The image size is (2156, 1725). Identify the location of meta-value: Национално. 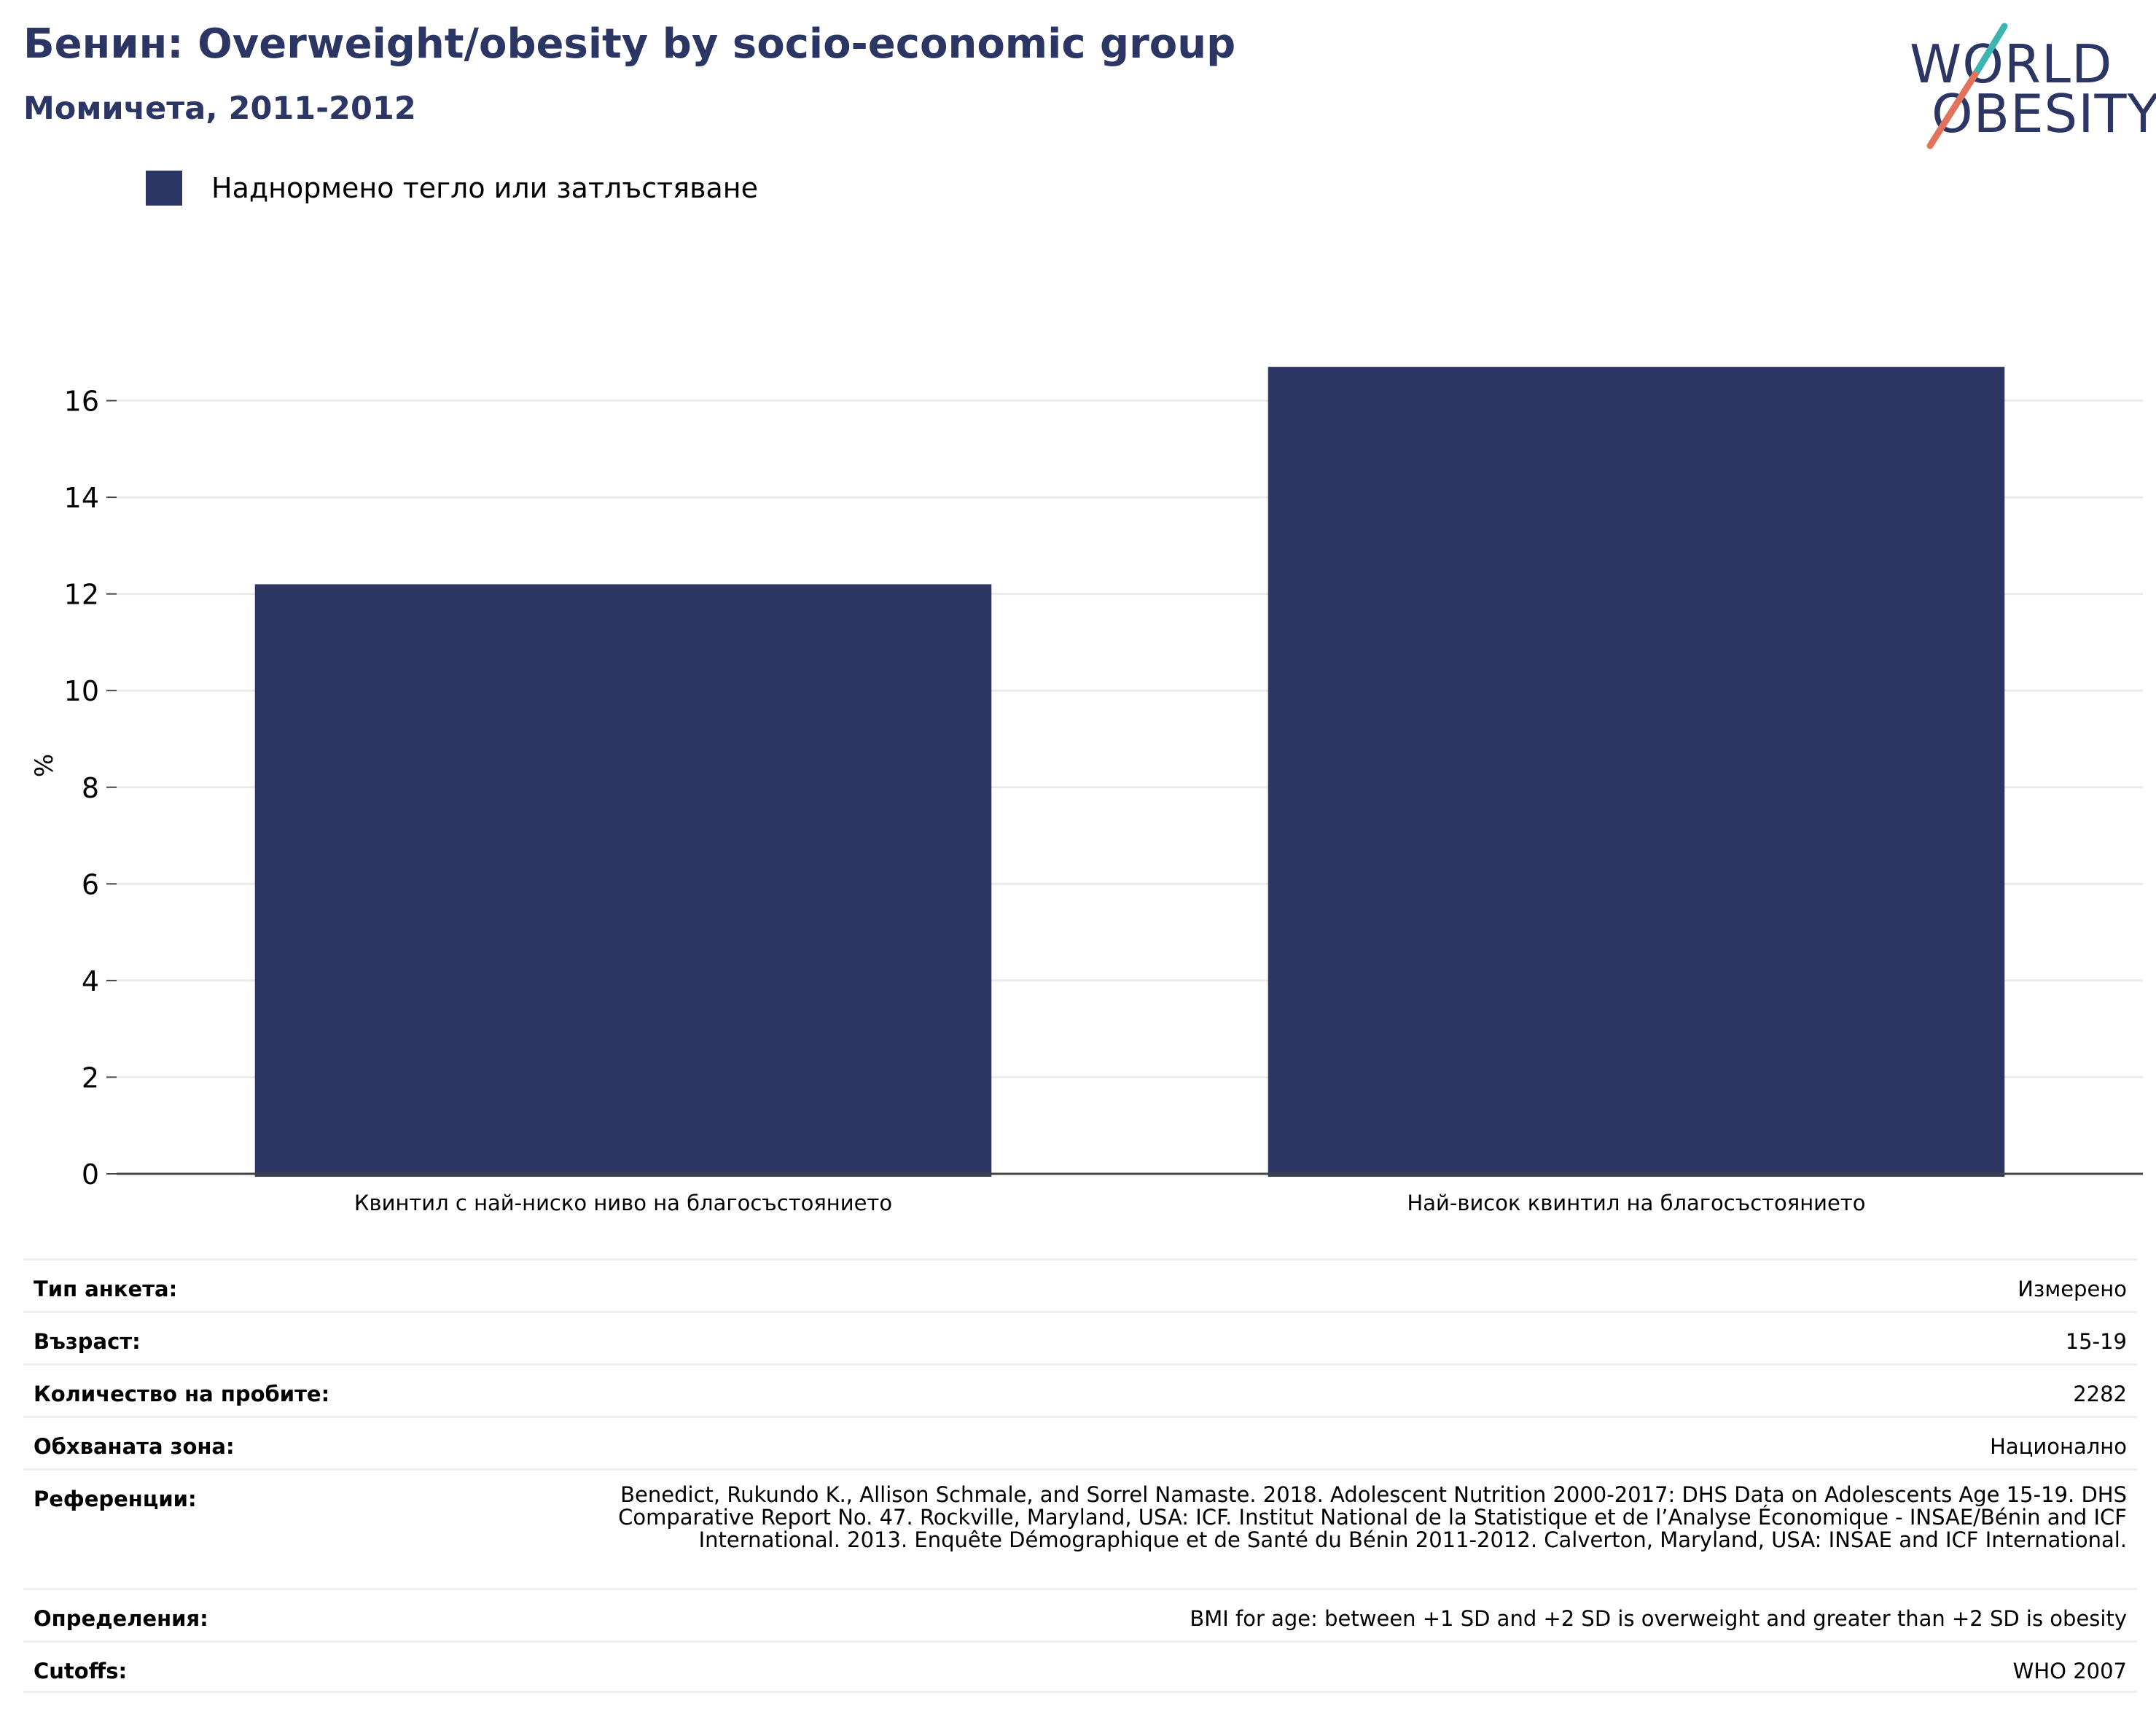
(2058, 1446).